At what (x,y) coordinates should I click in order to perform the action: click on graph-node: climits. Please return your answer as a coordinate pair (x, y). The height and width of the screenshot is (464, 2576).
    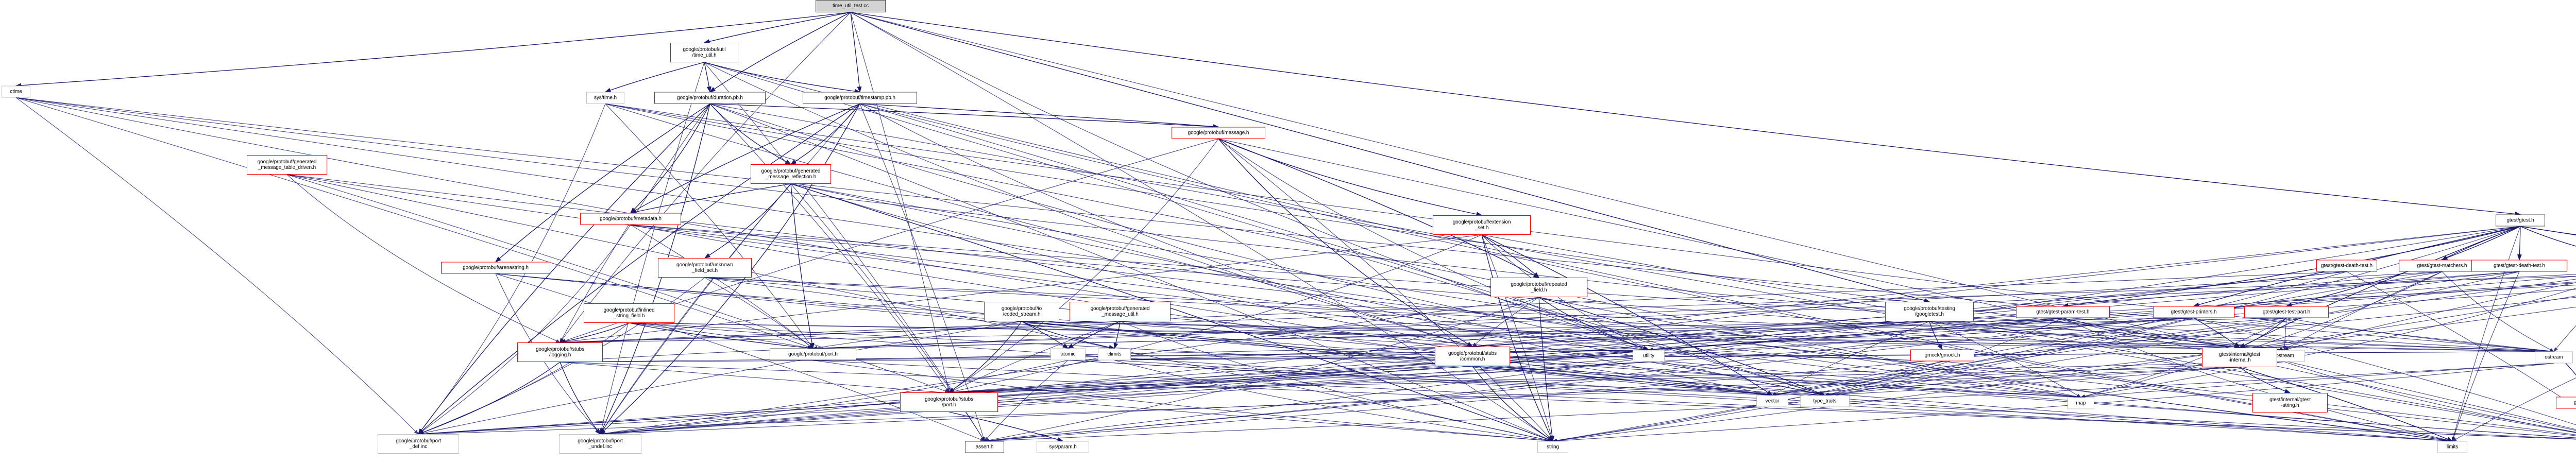
    Looking at the image, I should click on (1114, 354).